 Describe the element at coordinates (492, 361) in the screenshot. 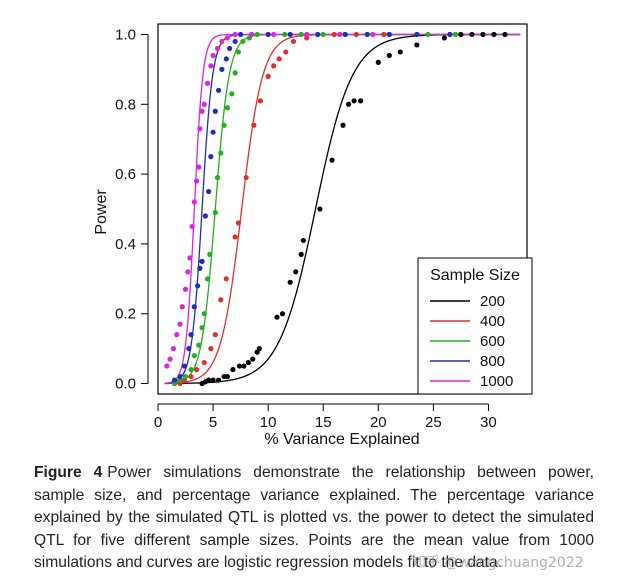

I see `legend-label-800: 800` at that location.